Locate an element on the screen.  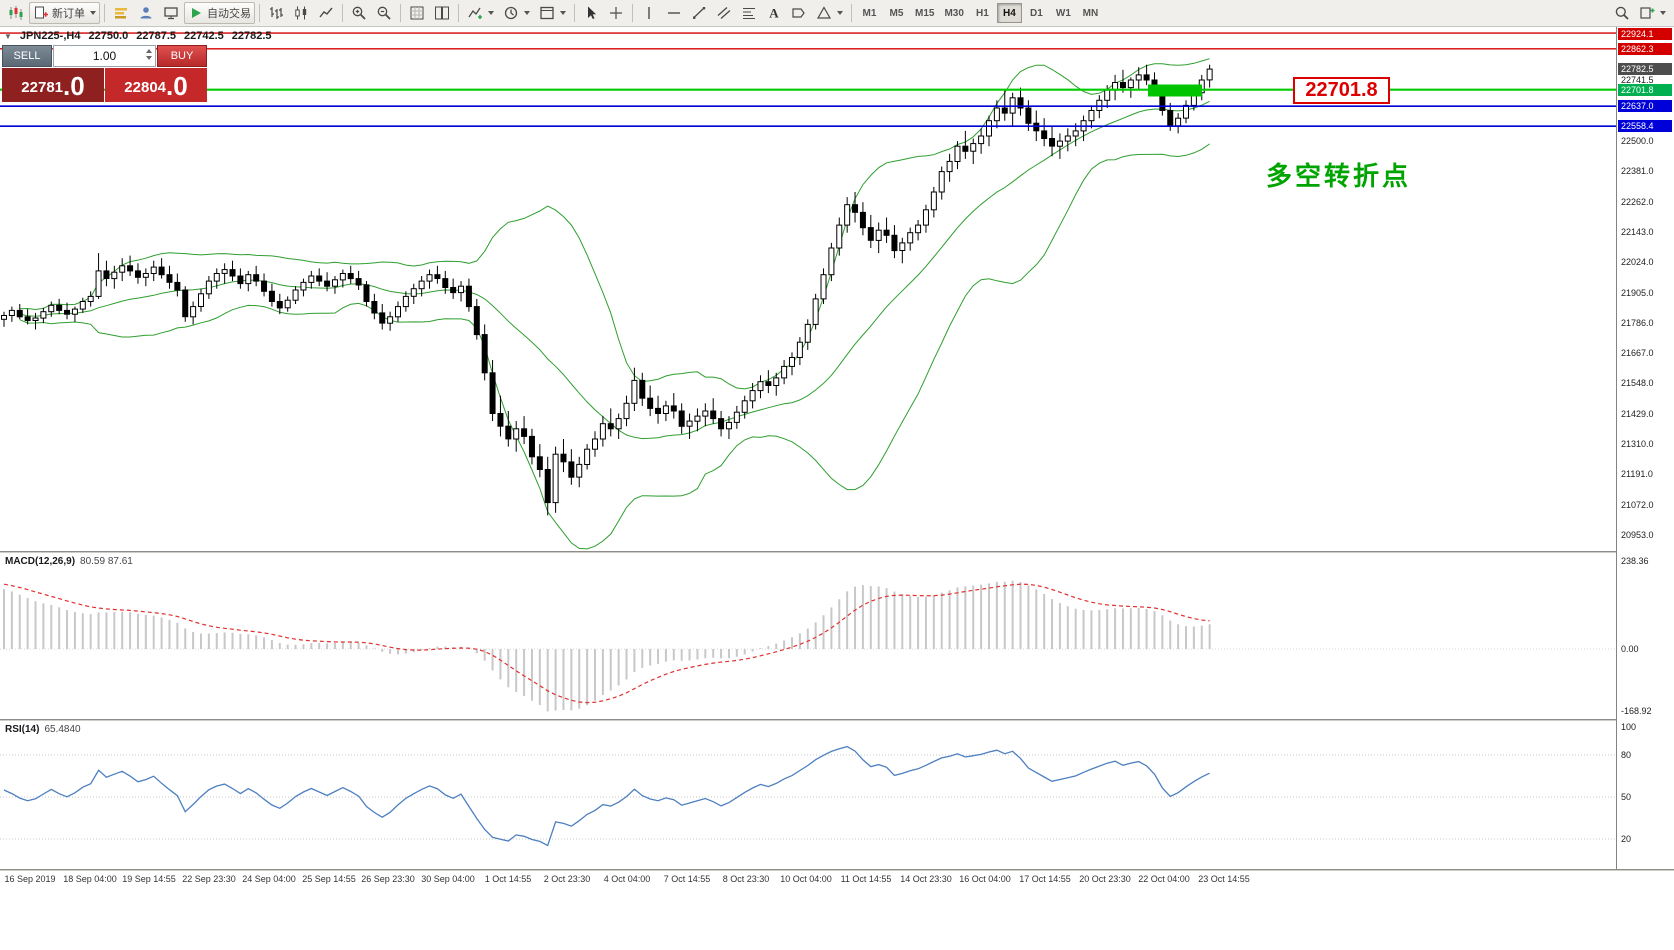
collapse-icon: ▼ is located at coordinates (8, 36).